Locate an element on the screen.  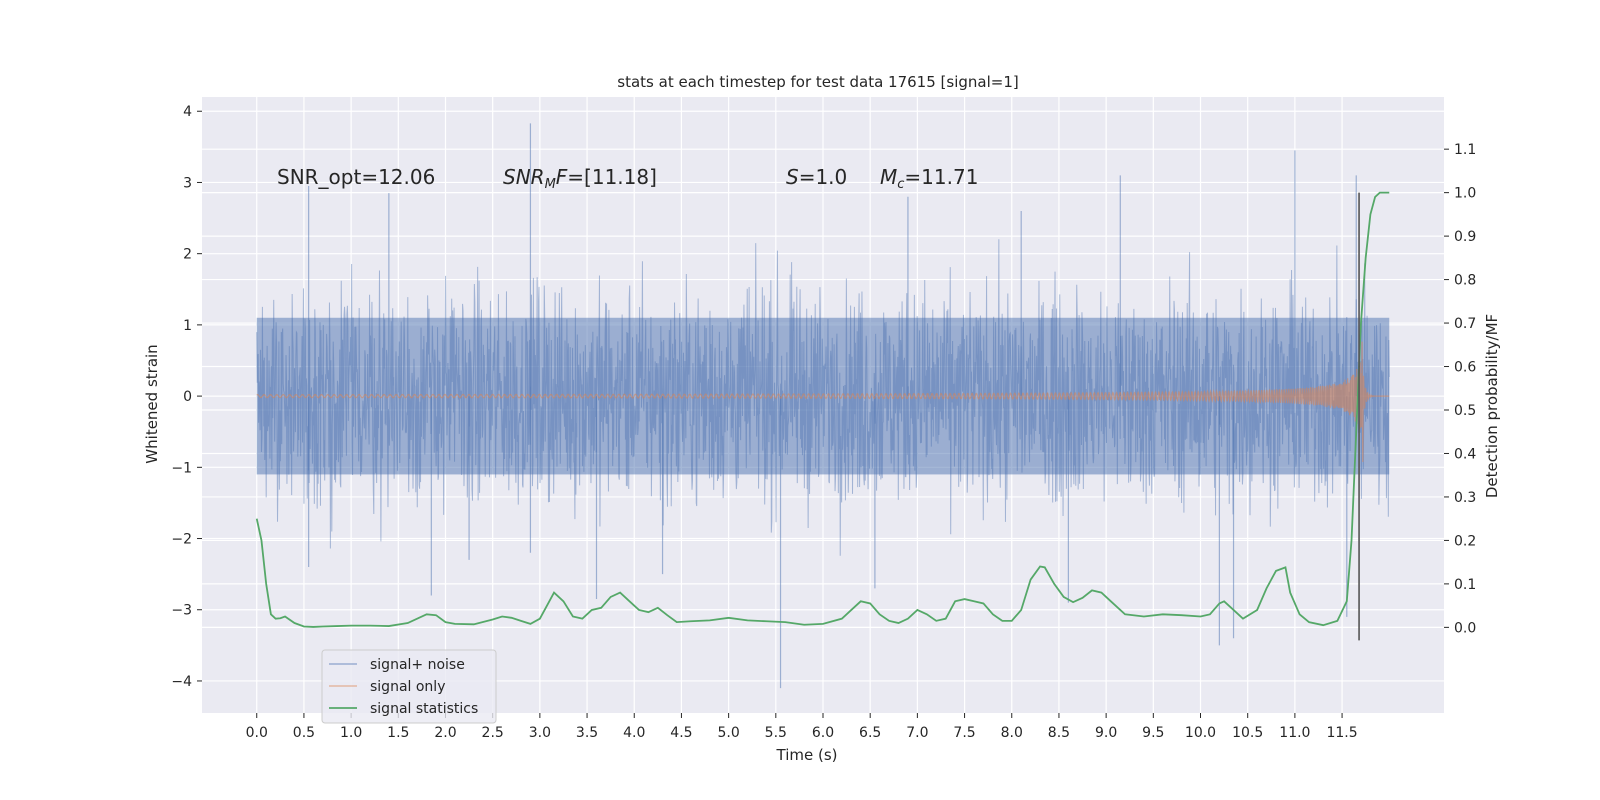
annotation-mc-sub: c is located at coordinates (900, 184).